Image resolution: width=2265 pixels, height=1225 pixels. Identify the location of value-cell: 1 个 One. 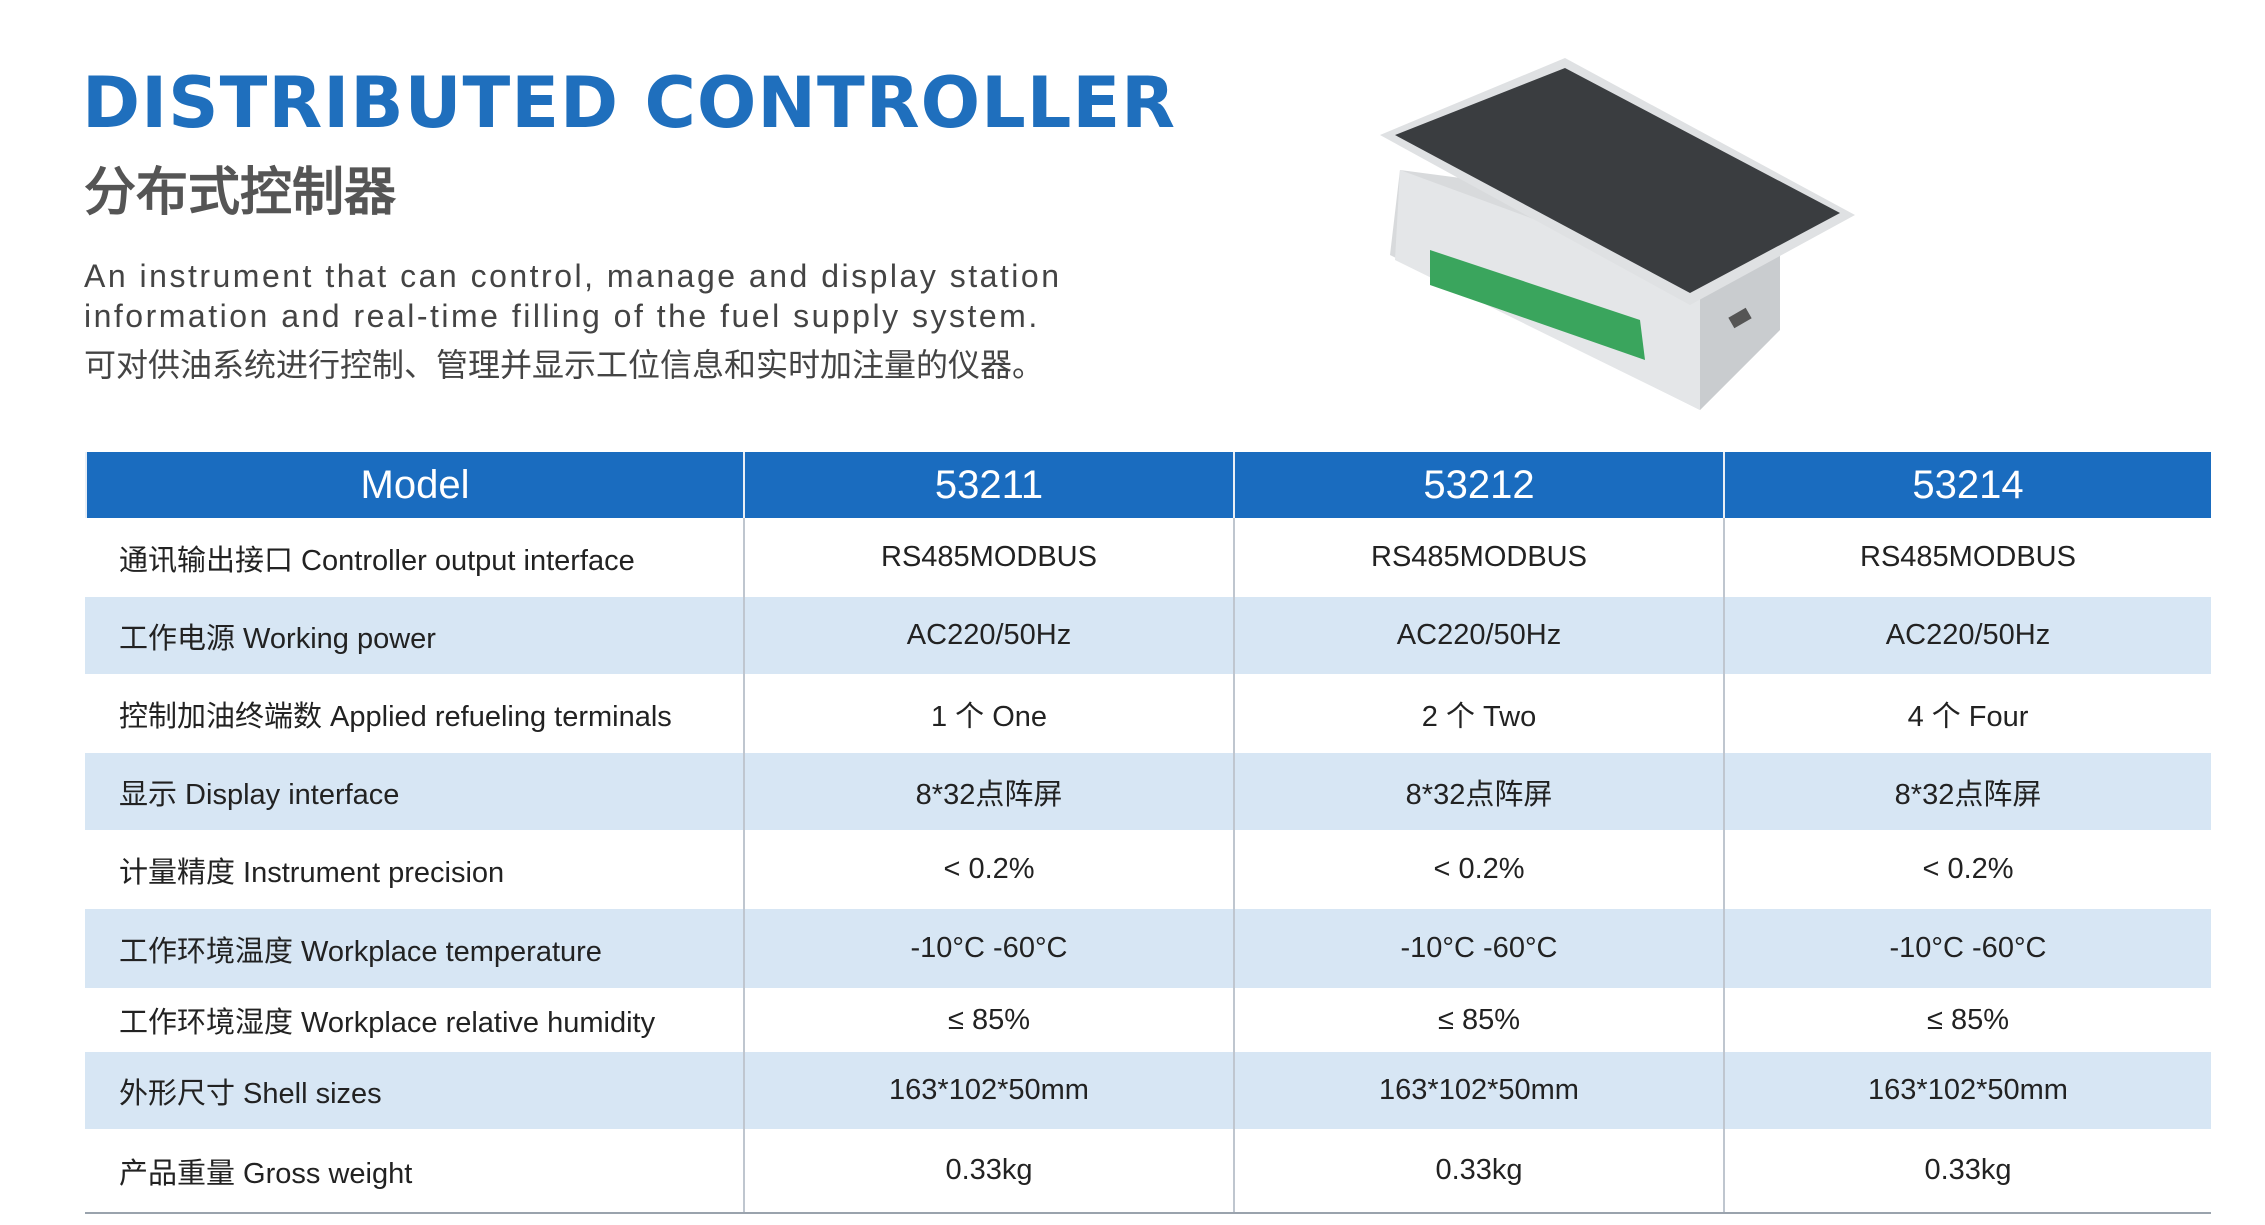
(988, 713).